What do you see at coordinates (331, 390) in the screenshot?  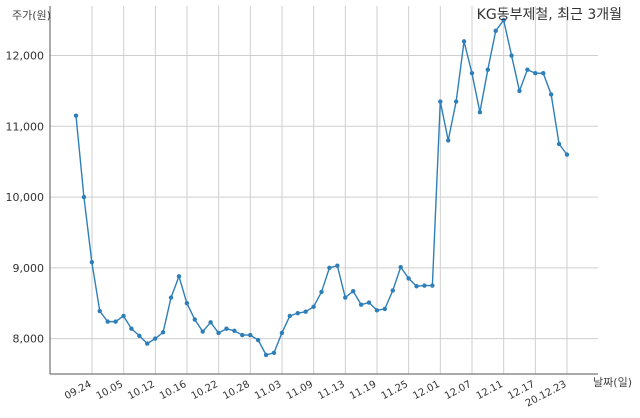 I see `x-tick-label: 11.13` at bounding box center [331, 390].